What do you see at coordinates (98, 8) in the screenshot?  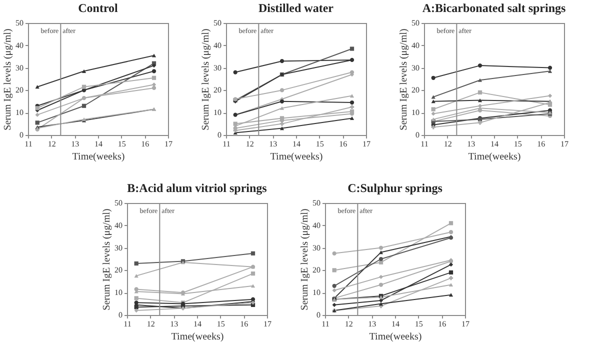 I see `chart-title: Control` at bounding box center [98, 8].